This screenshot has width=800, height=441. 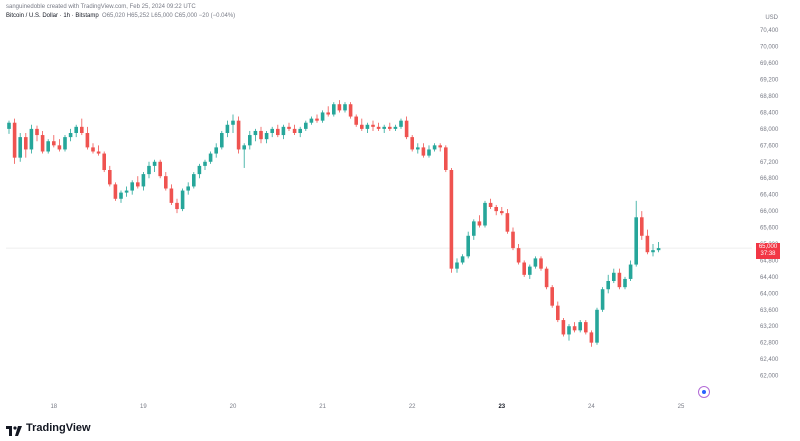 What do you see at coordinates (591, 407) in the screenshot?
I see `date-tick-label: 24` at bounding box center [591, 407].